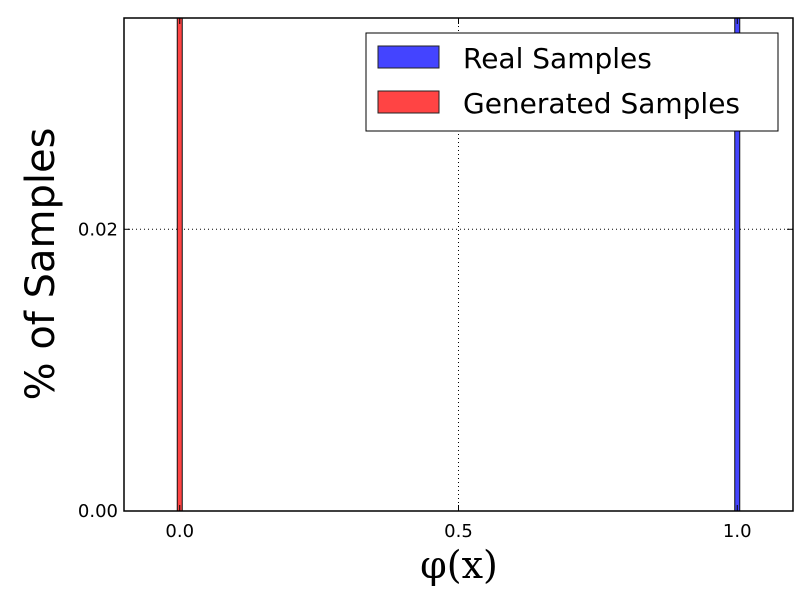 The width and height of the screenshot is (800, 600). Describe the element at coordinates (601, 103) in the screenshot. I see `legend-label-generated: Generated Samples` at that location.